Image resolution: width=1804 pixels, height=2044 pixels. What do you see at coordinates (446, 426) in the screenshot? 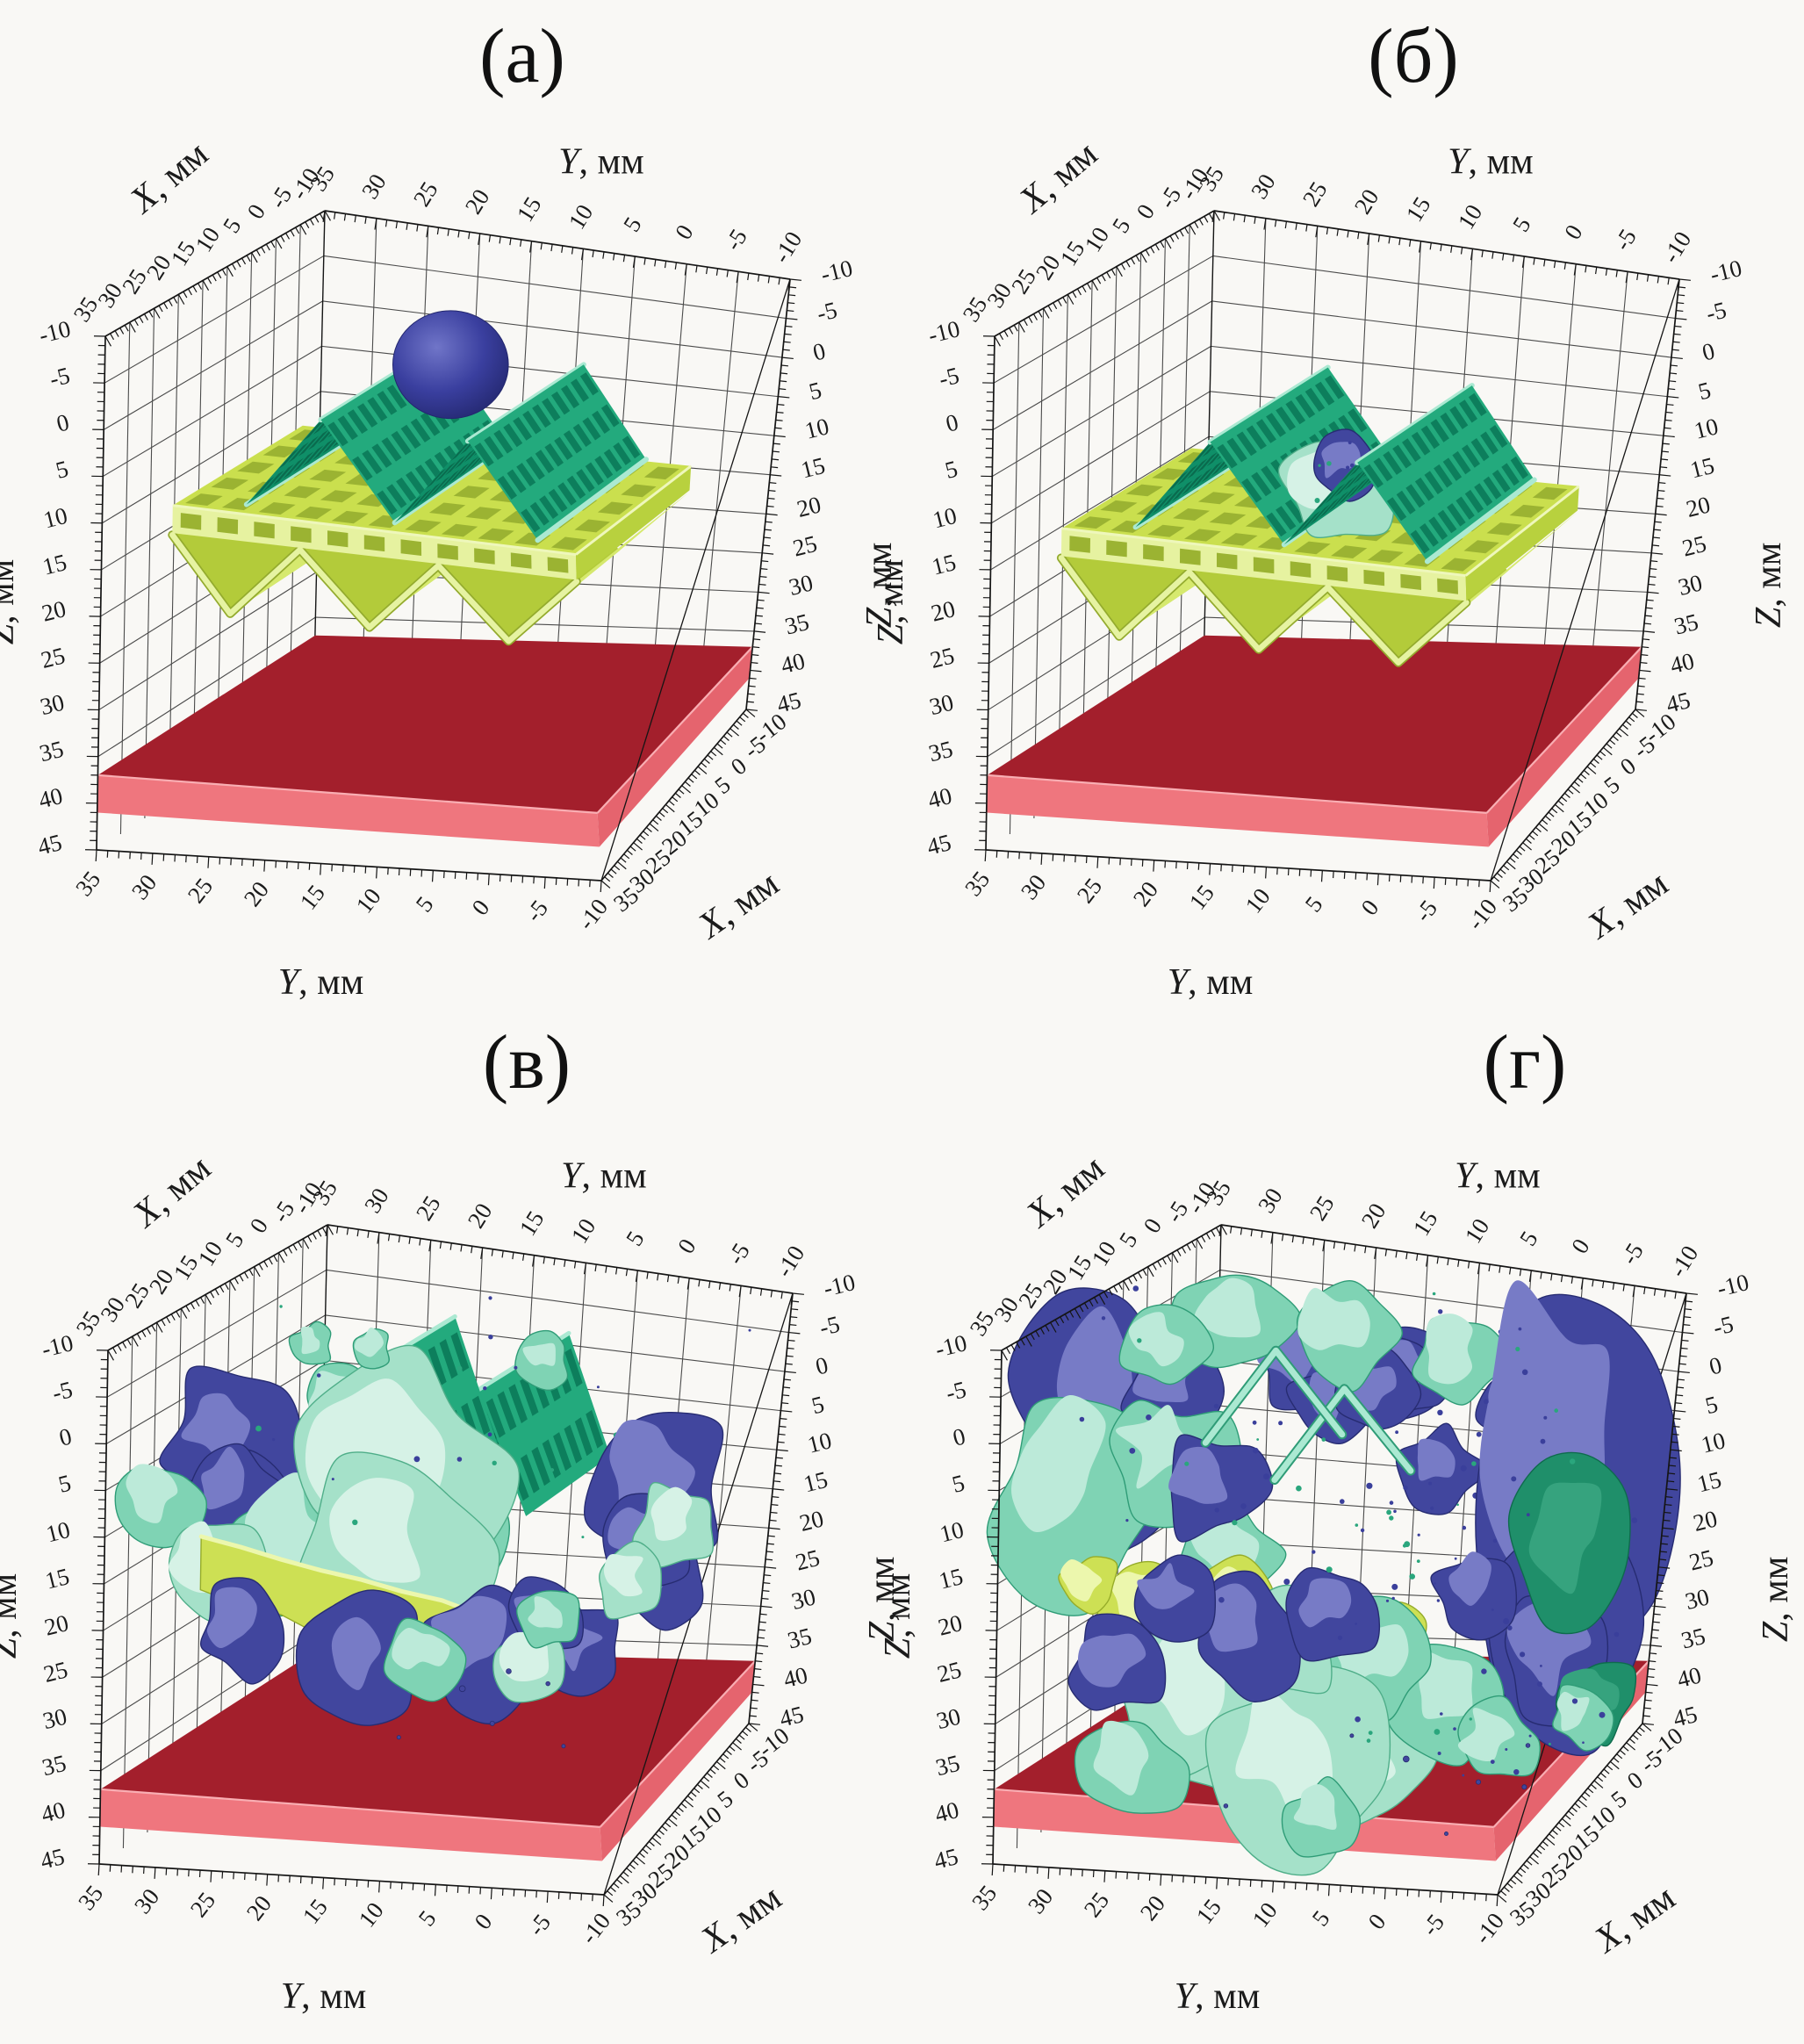
I see `corrugated-sheet` at bounding box center [446, 426].